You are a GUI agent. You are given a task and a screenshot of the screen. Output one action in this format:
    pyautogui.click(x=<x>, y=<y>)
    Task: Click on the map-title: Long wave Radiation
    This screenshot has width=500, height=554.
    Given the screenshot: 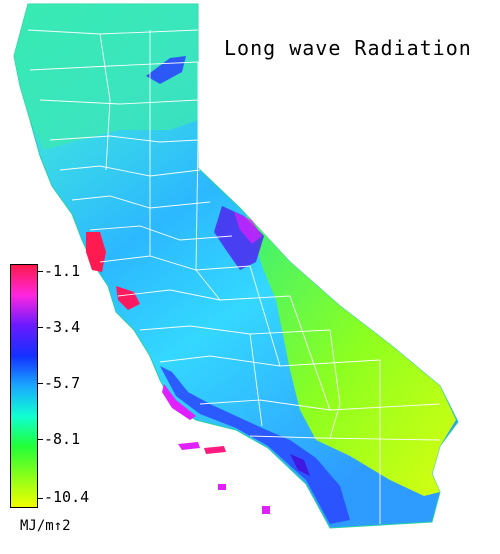 What is the action you would take?
    pyautogui.click(x=348, y=48)
    